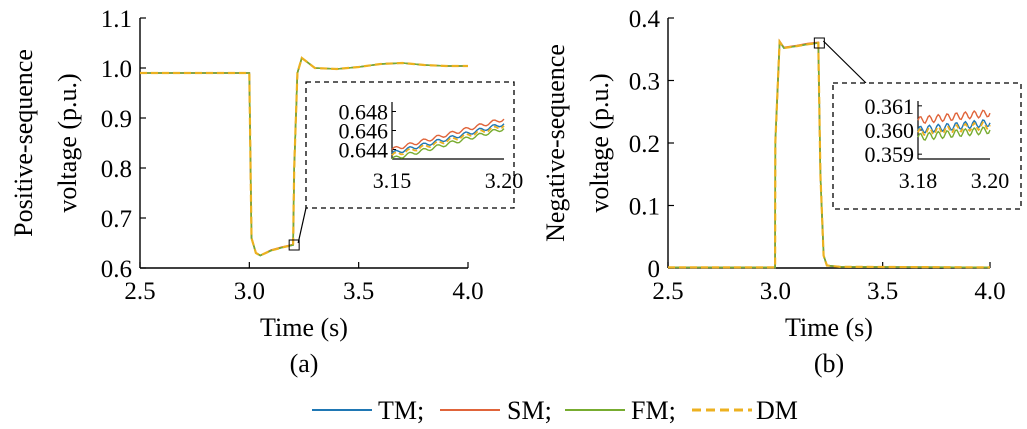 Image resolution: width=1027 pixels, height=429 pixels. I want to click on y-tick-label: 0.7, so click(116, 219).